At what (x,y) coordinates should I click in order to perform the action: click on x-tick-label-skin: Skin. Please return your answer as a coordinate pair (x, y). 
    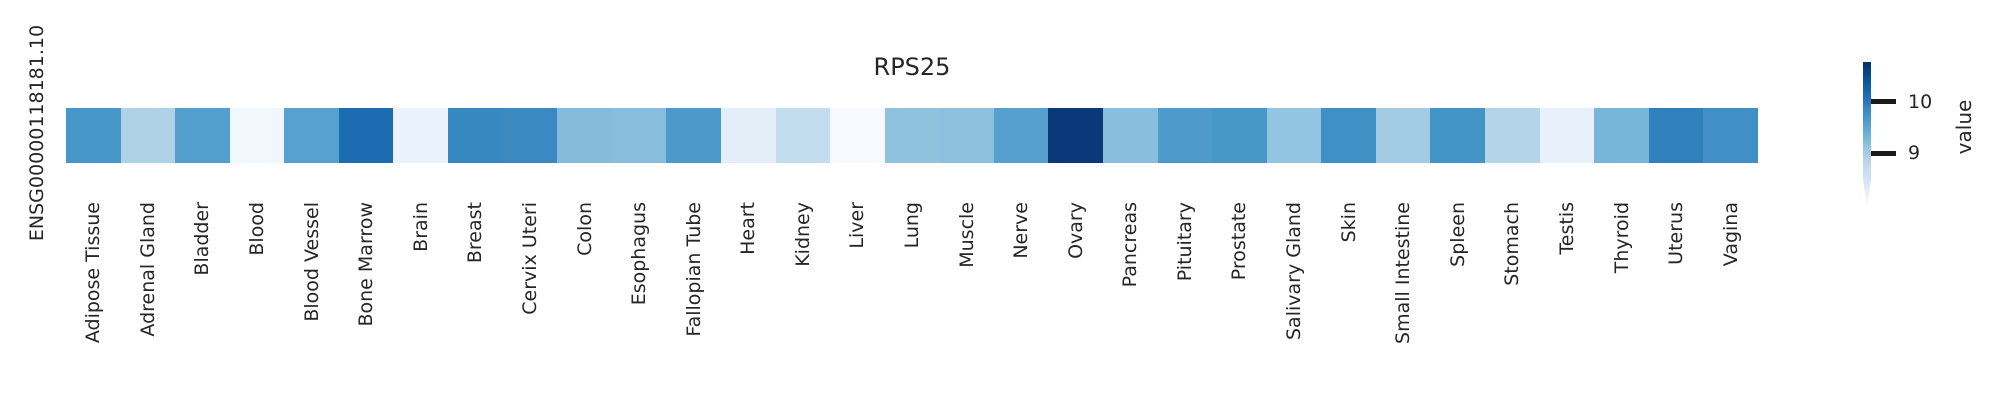
    Looking at the image, I should click on (1348, 222).